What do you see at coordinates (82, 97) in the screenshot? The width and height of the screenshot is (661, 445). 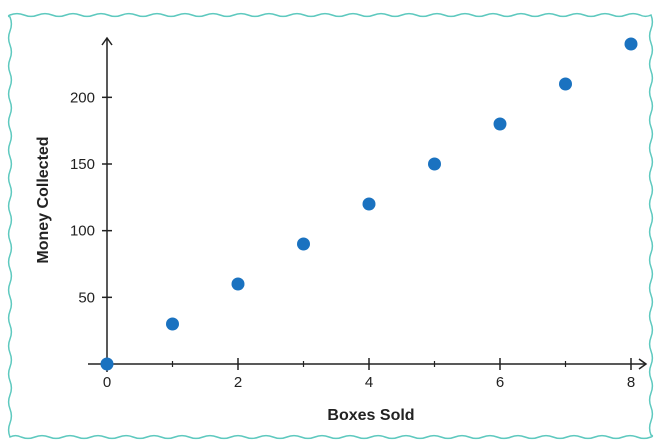 I see `y-tick-label-200: 200` at bounding box center [82, 97].